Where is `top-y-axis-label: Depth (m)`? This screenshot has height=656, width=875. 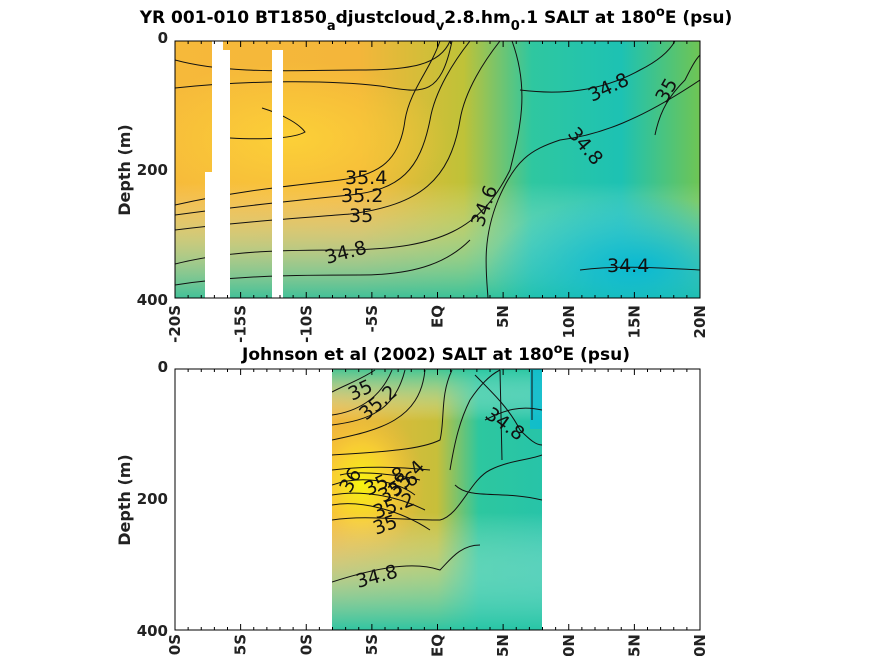
top-y-axis-label: Depth (m) is located at coordinates (124, 170).